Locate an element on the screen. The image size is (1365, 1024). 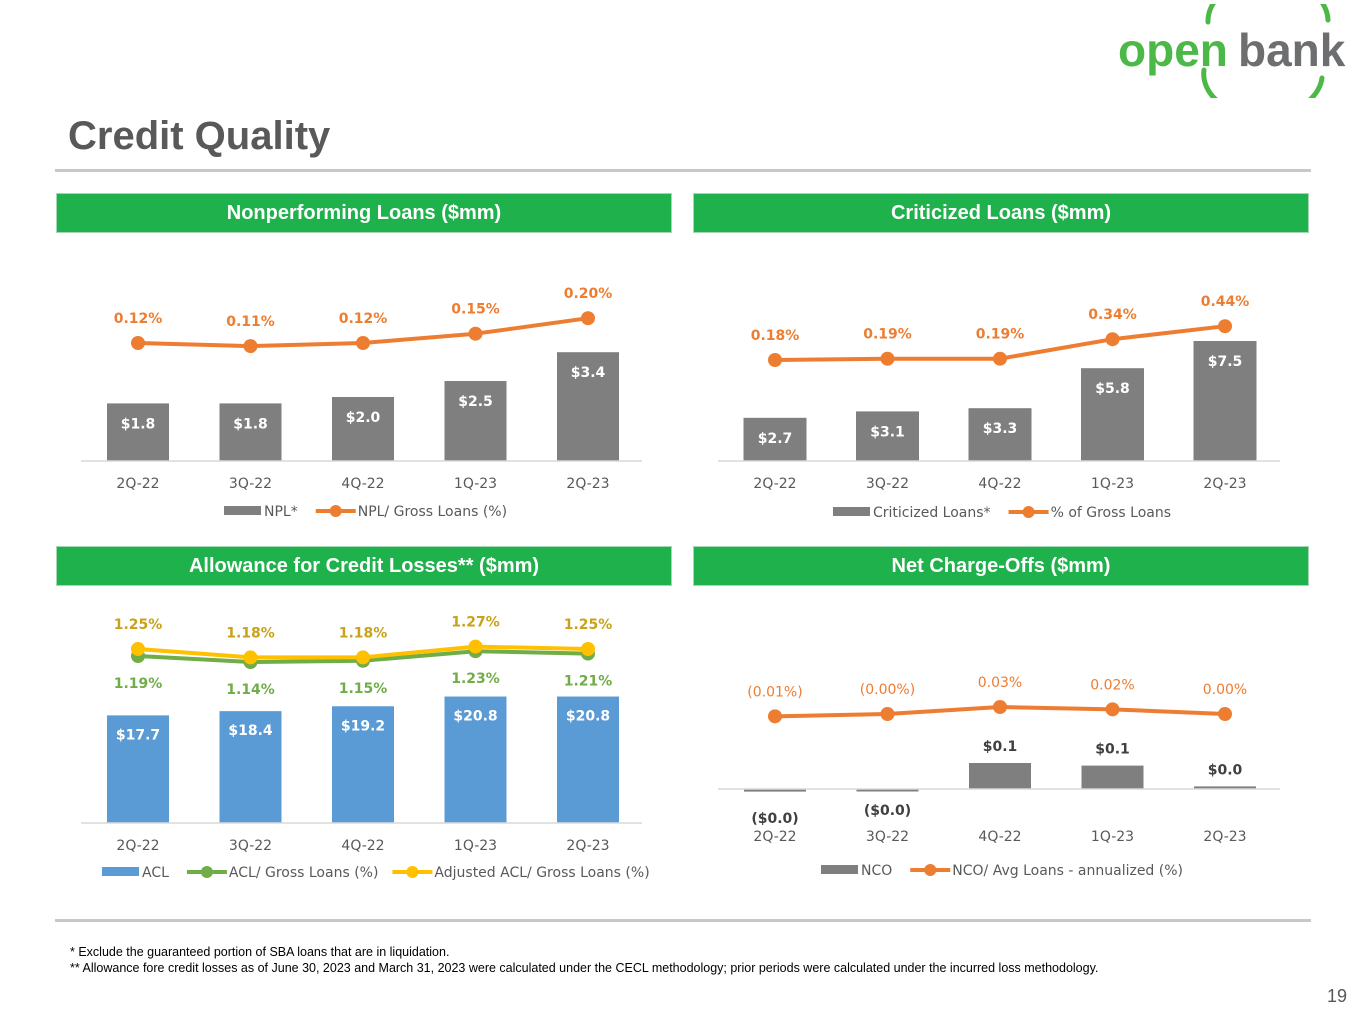
line-label-1q-23: 1.27% is located at coordinates (475, 623).